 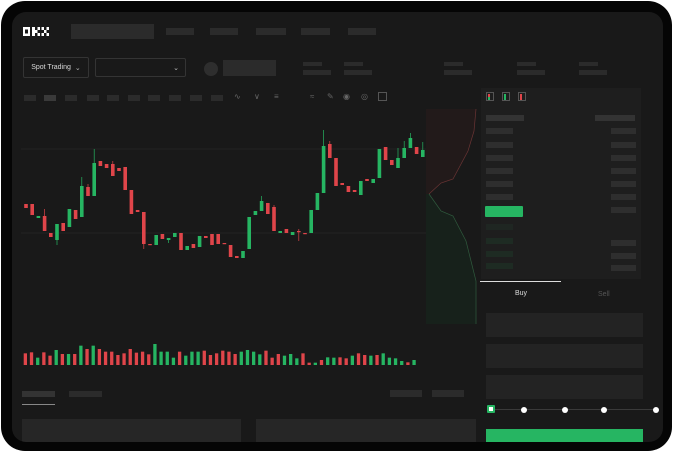 I want to click on slider-handle, so click(x=491, y=409).